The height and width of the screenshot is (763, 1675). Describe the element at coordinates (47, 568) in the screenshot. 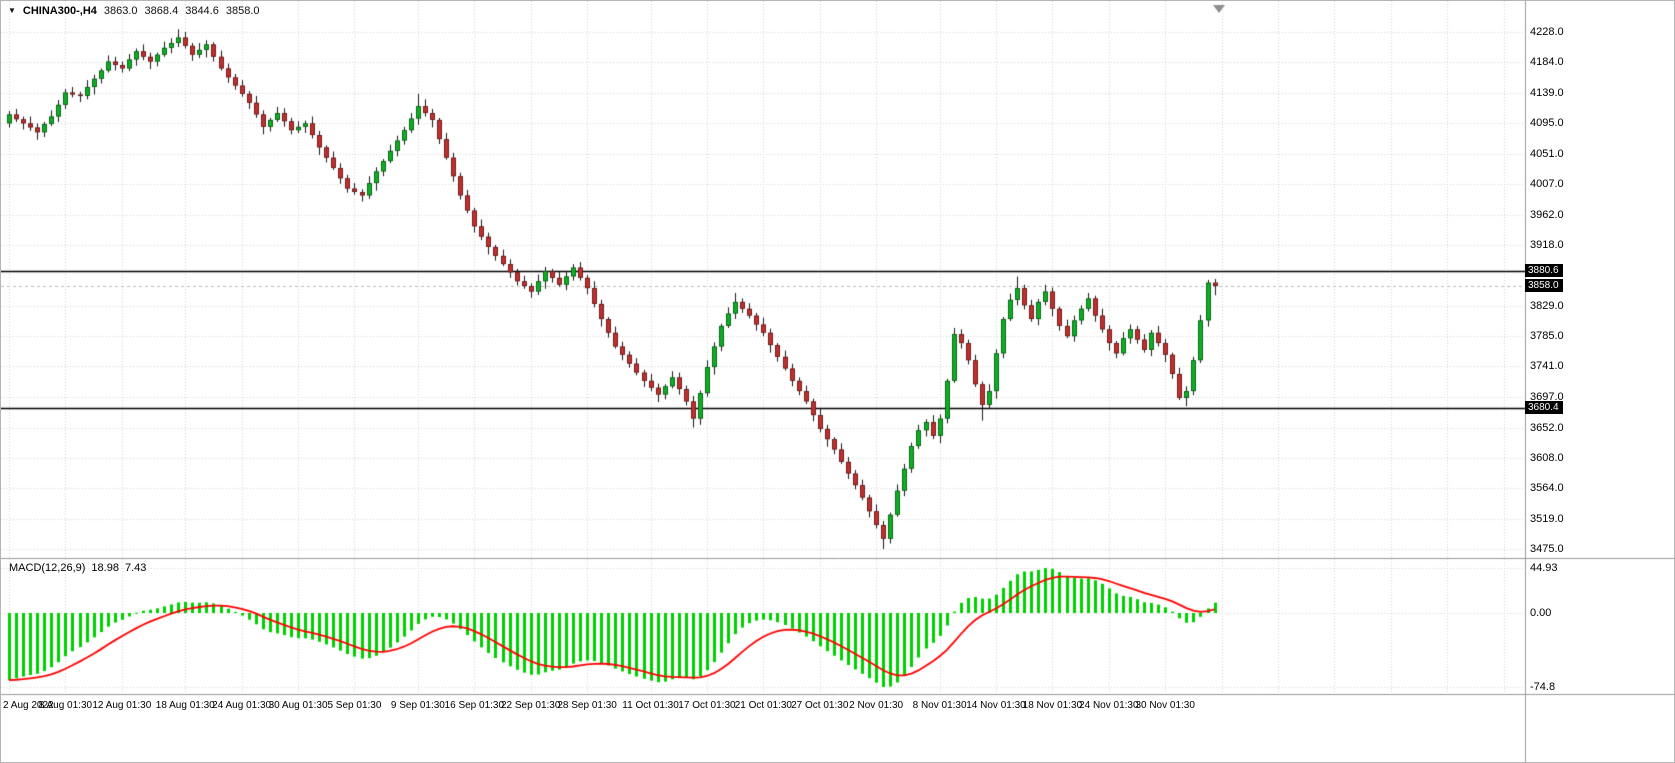

I see `macd-name-label: MACD(12,26,9)` at that location.